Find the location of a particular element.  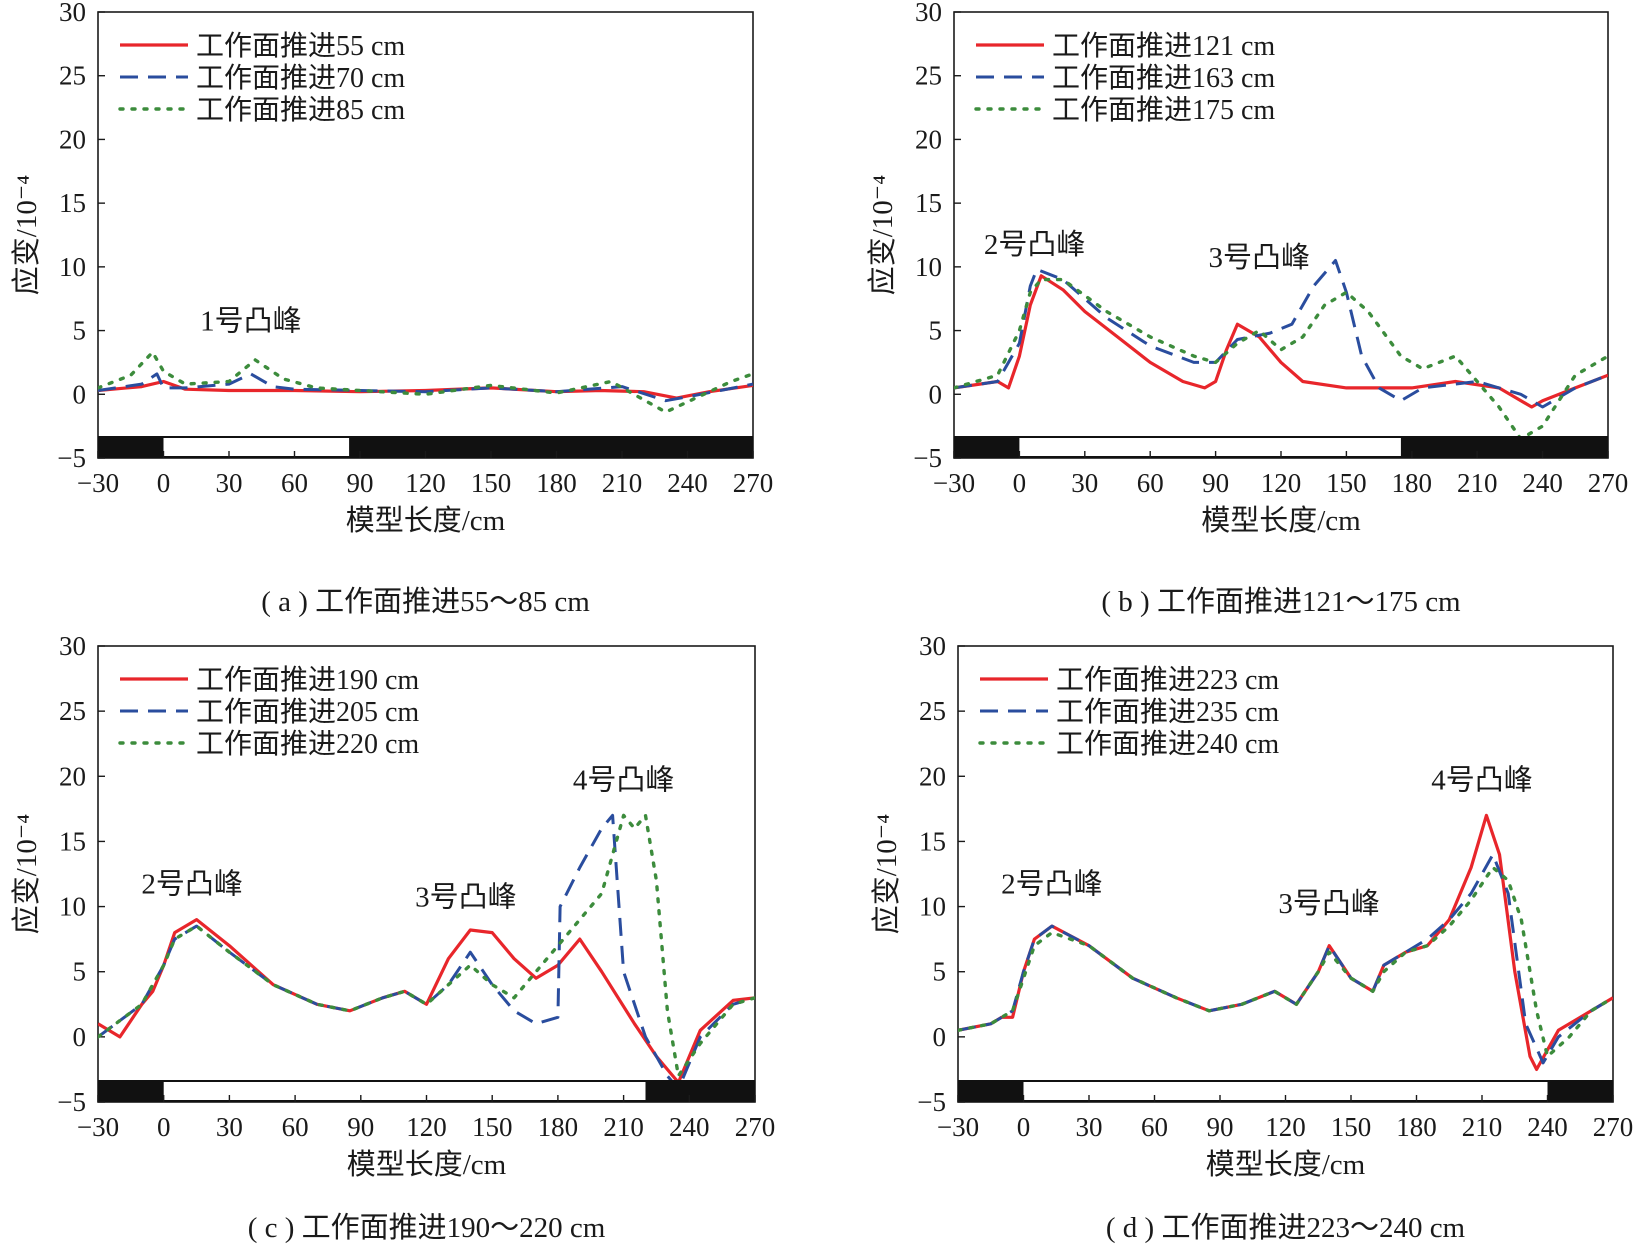

legend-label-2: 工作面推进70 cm is located at coordinates (300, 78).